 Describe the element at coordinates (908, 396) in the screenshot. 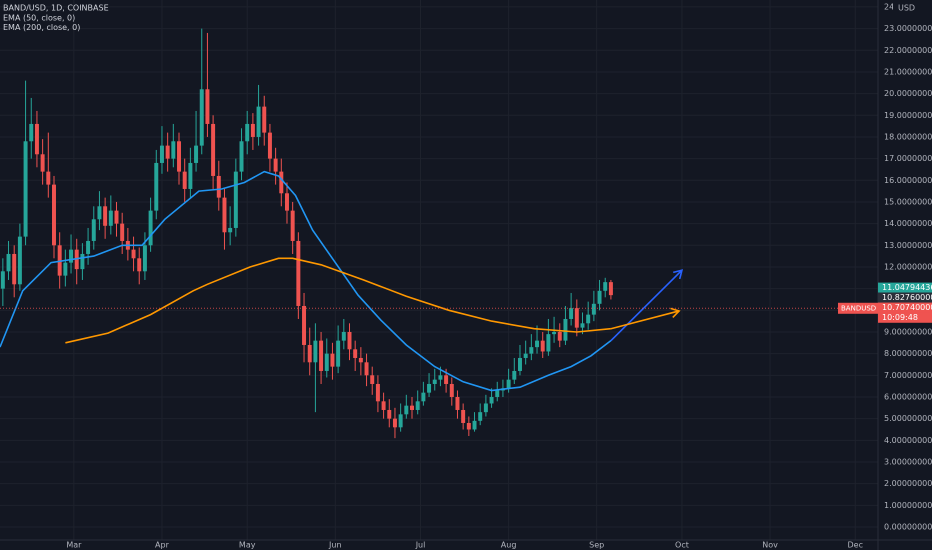

I see `y-tick-label: 6.00000000` at that location.